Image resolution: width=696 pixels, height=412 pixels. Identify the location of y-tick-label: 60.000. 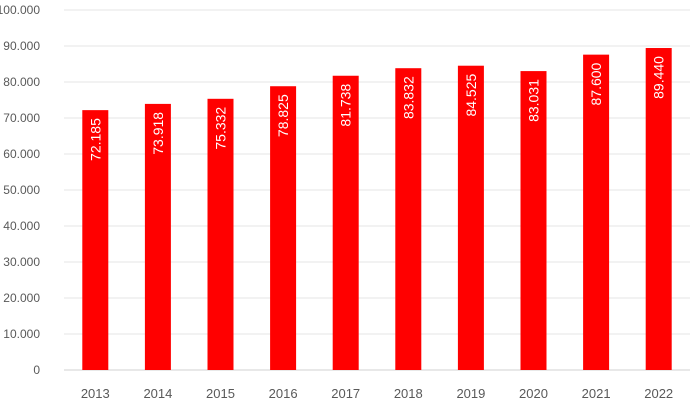
(21, 154).